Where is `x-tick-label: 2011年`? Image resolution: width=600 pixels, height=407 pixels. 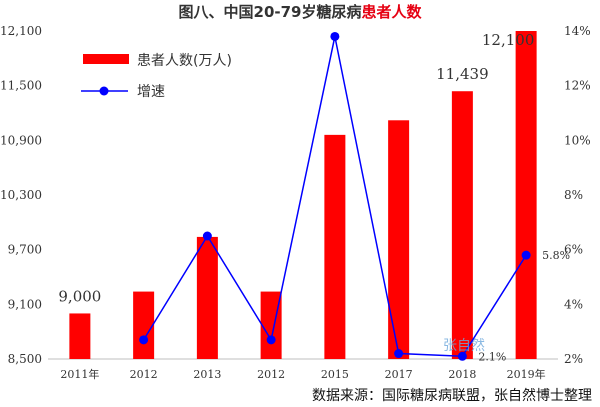
x-tick-label: 2011年 is located at coordinates (79, 374).